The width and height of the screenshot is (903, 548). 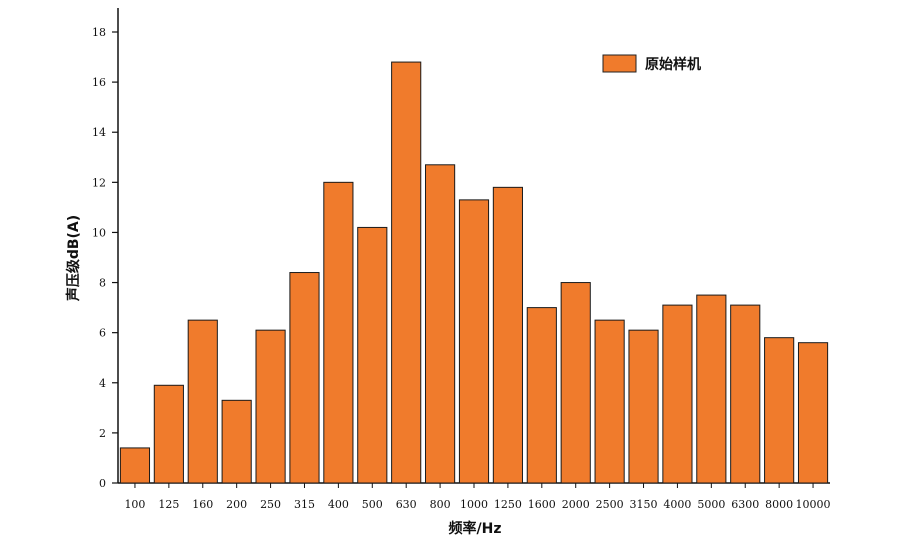 I want to click on x-tick-label: 630, so click(x=406, y=504).